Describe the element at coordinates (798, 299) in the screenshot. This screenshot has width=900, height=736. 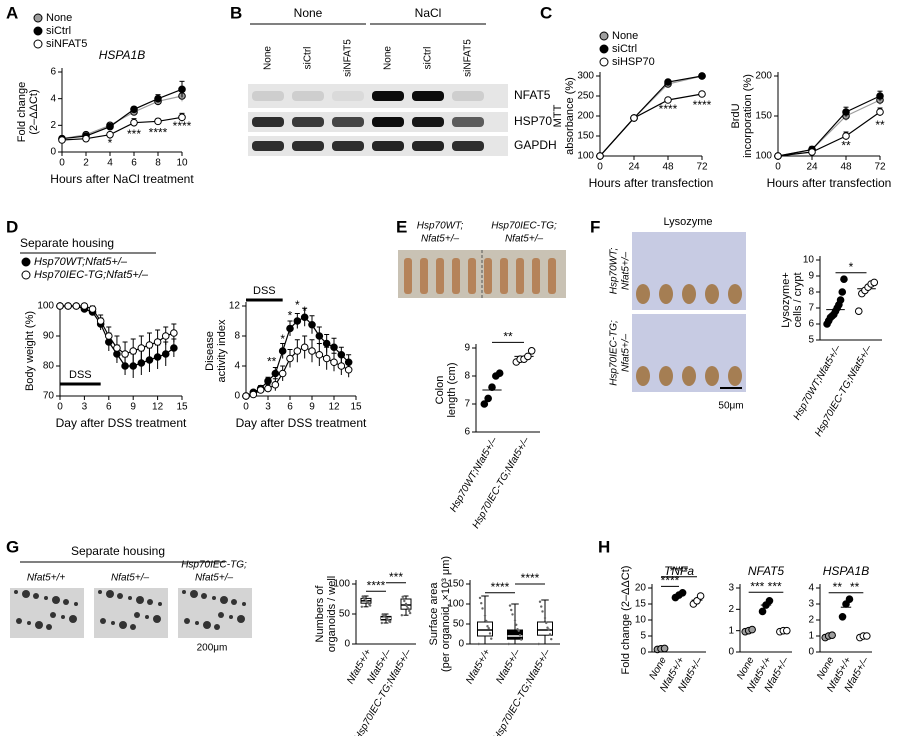
I see `y-axis-label: cells / crypt` at that location.